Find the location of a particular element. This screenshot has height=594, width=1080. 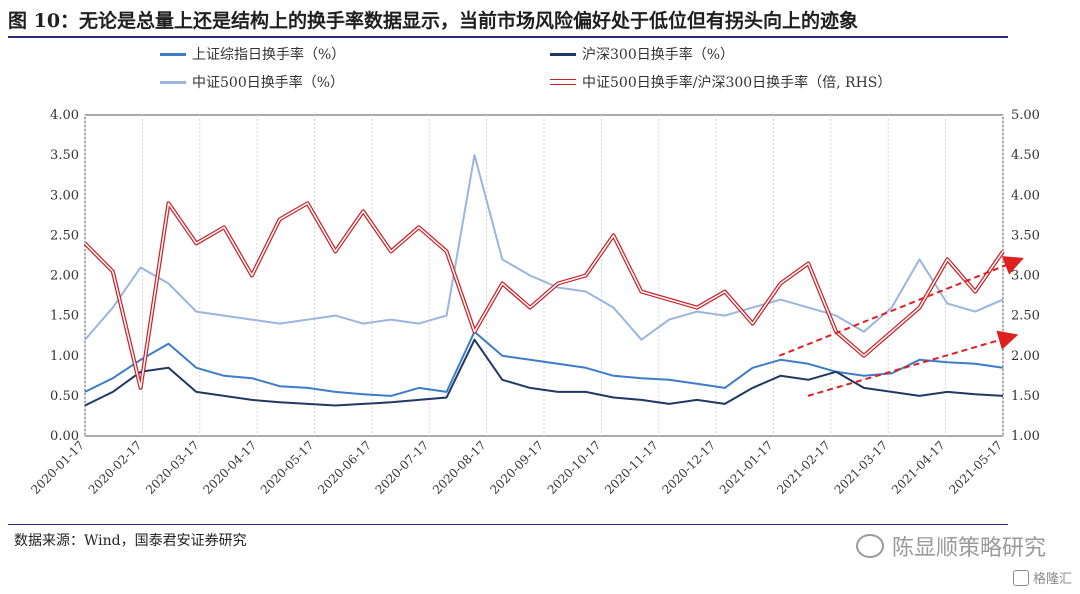

x-tick-label: 2020-05-17 is located at coordinates (287, 467).